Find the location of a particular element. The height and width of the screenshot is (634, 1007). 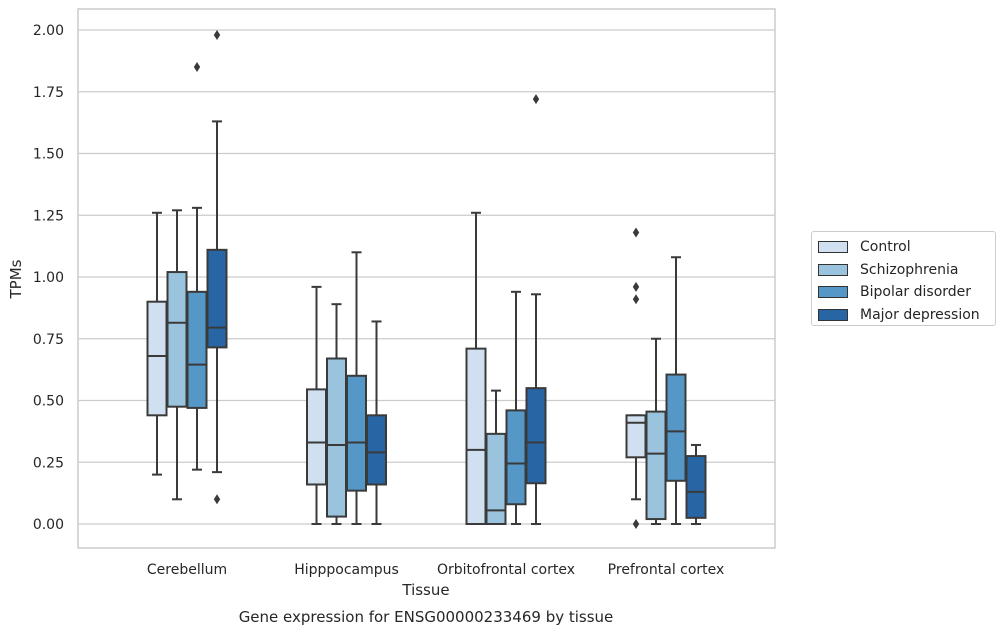

legend-item: Control is located at coordinates (906, 247).